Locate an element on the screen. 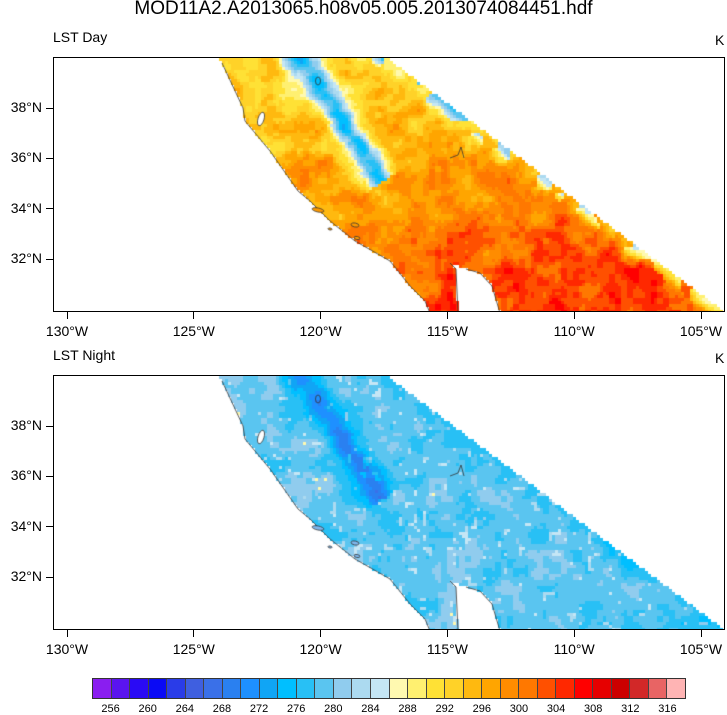 This screenshot has width=727, height=715. colorbar-label: 272 is located at coordinates (259, 709).